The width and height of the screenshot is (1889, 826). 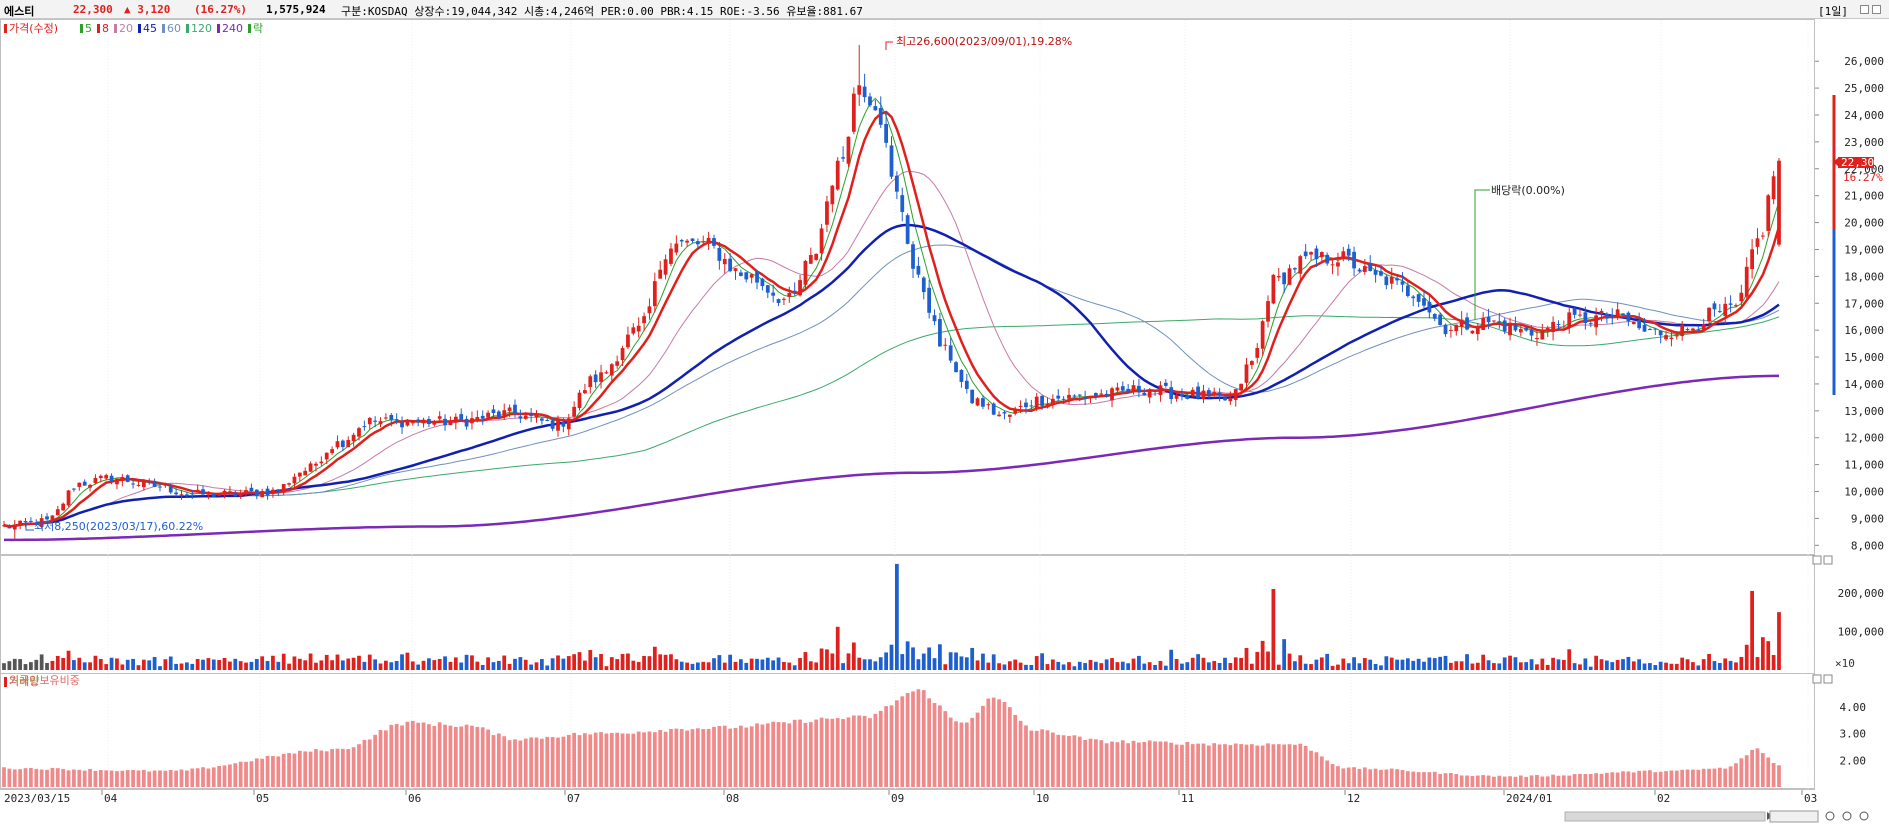 I want to click on foreign-tick-label: 3.00, so click(x=1853, y=734).